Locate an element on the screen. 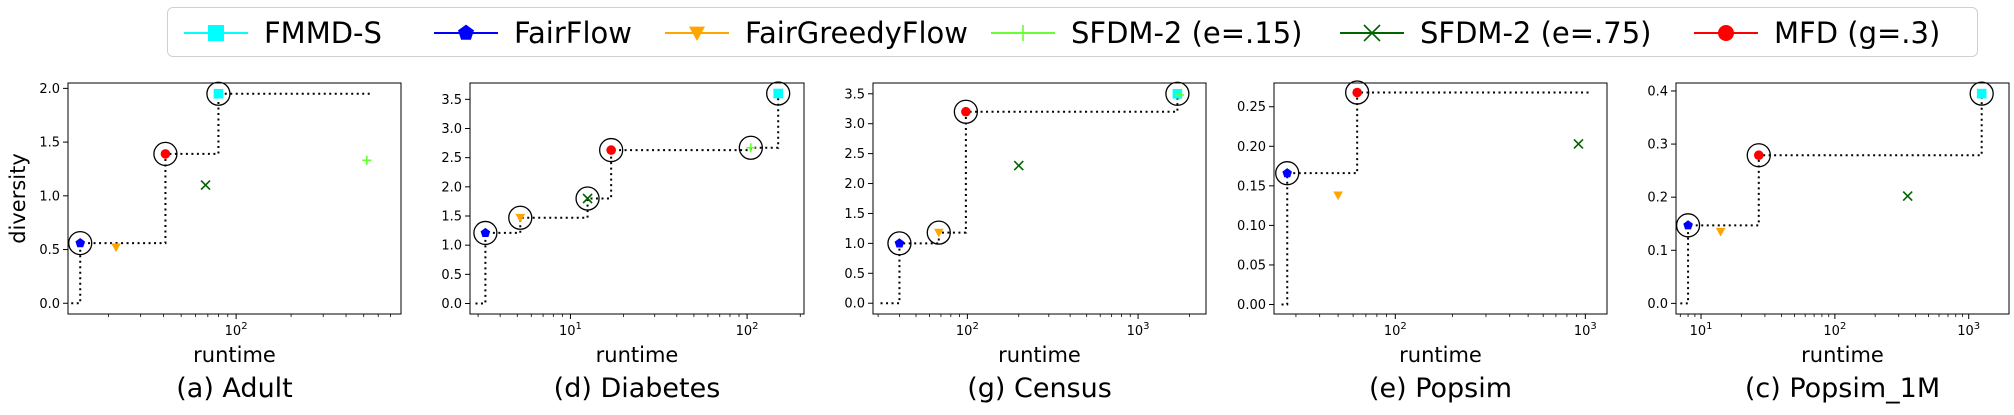 The height and width of the screenshot is (415, 2014). chart-title: (g) Census is located at coordinates (1039, 388).